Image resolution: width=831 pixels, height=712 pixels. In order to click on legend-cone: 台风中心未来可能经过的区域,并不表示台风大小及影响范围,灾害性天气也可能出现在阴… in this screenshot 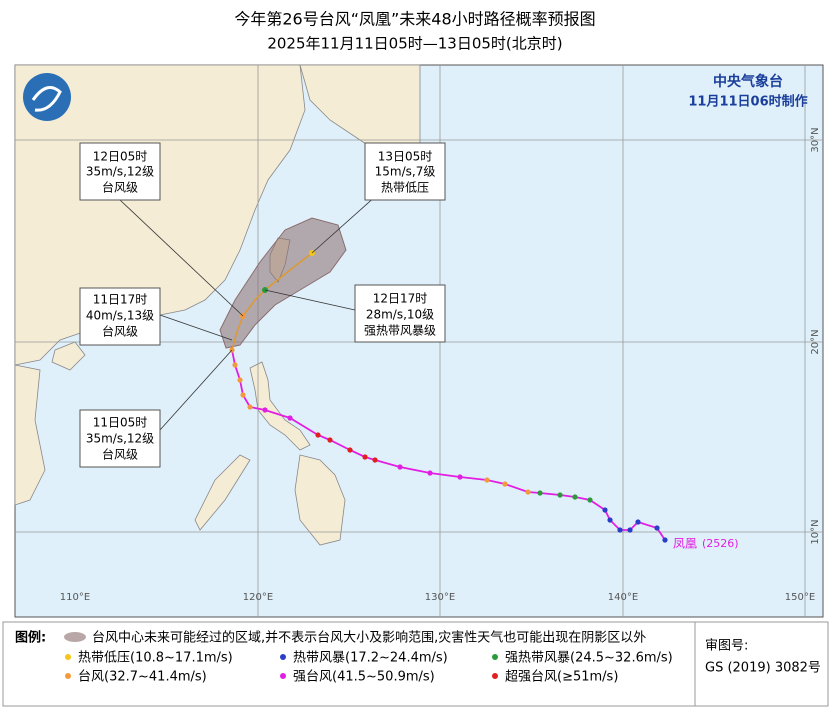, I will do `click(369, 638)`.